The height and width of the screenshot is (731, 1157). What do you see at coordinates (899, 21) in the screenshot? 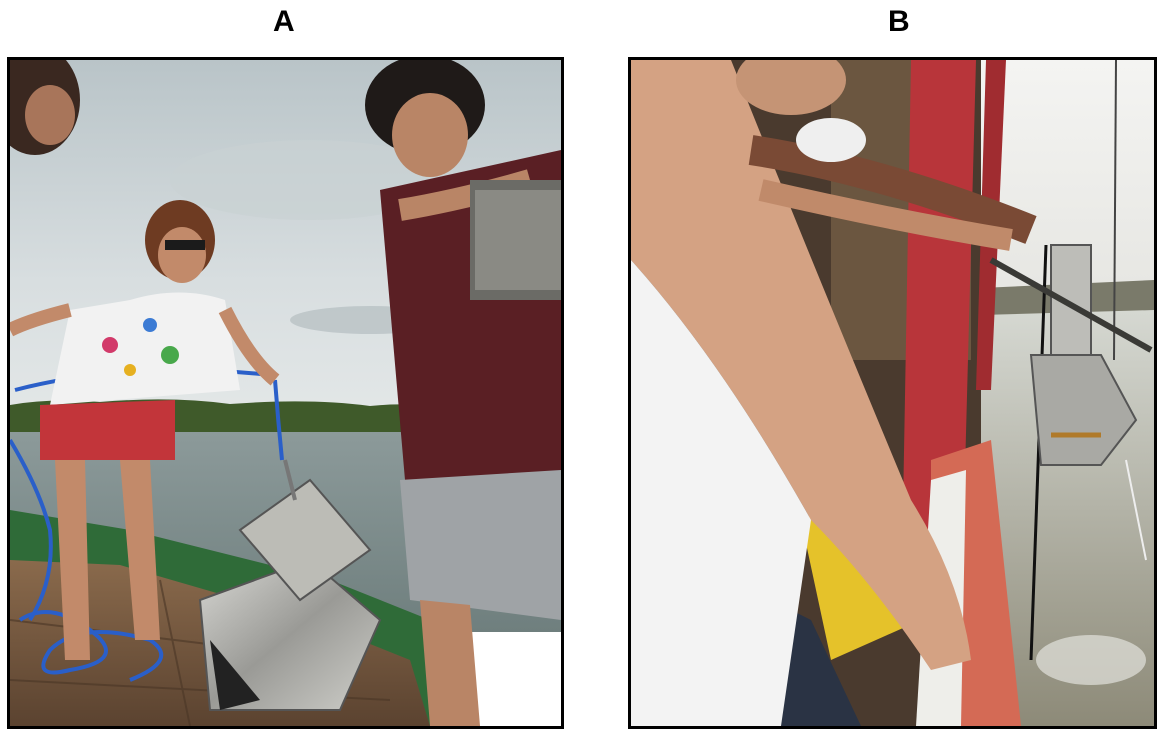
I see `panel-label-b: B` at bounding box center [899, 21].